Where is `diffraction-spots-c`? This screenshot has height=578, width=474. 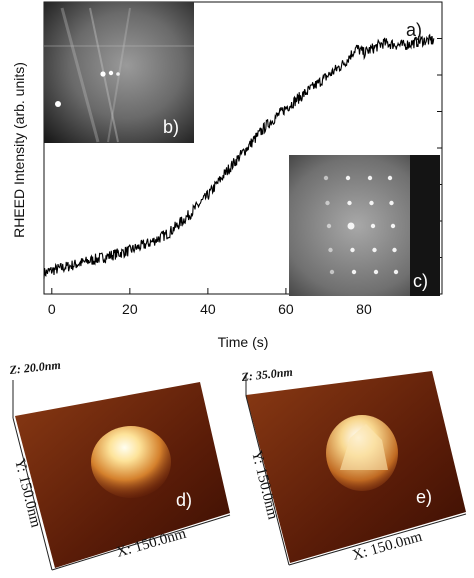 diffraction-spots-c is located at coordinates (361, 225).